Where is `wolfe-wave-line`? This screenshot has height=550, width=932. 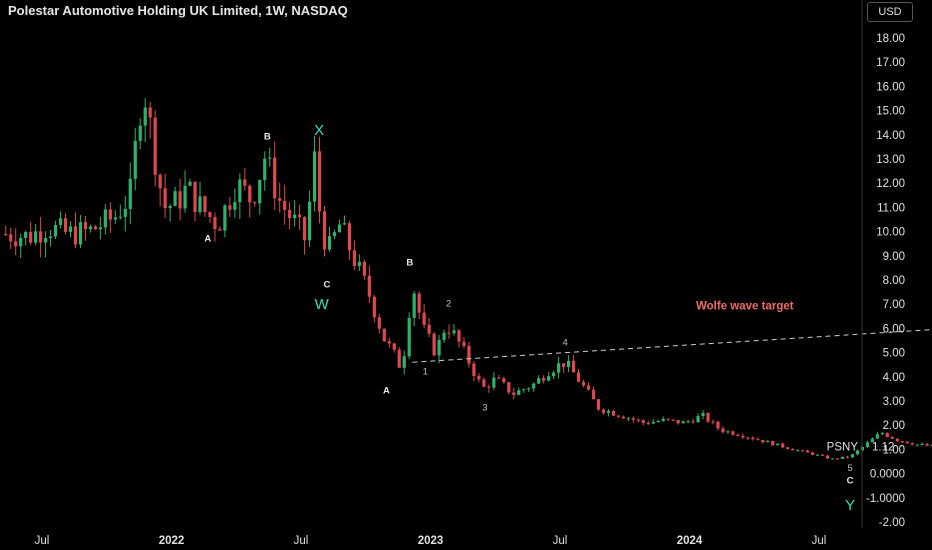
wolfe-wave-line is located at coordinates (672, 346).